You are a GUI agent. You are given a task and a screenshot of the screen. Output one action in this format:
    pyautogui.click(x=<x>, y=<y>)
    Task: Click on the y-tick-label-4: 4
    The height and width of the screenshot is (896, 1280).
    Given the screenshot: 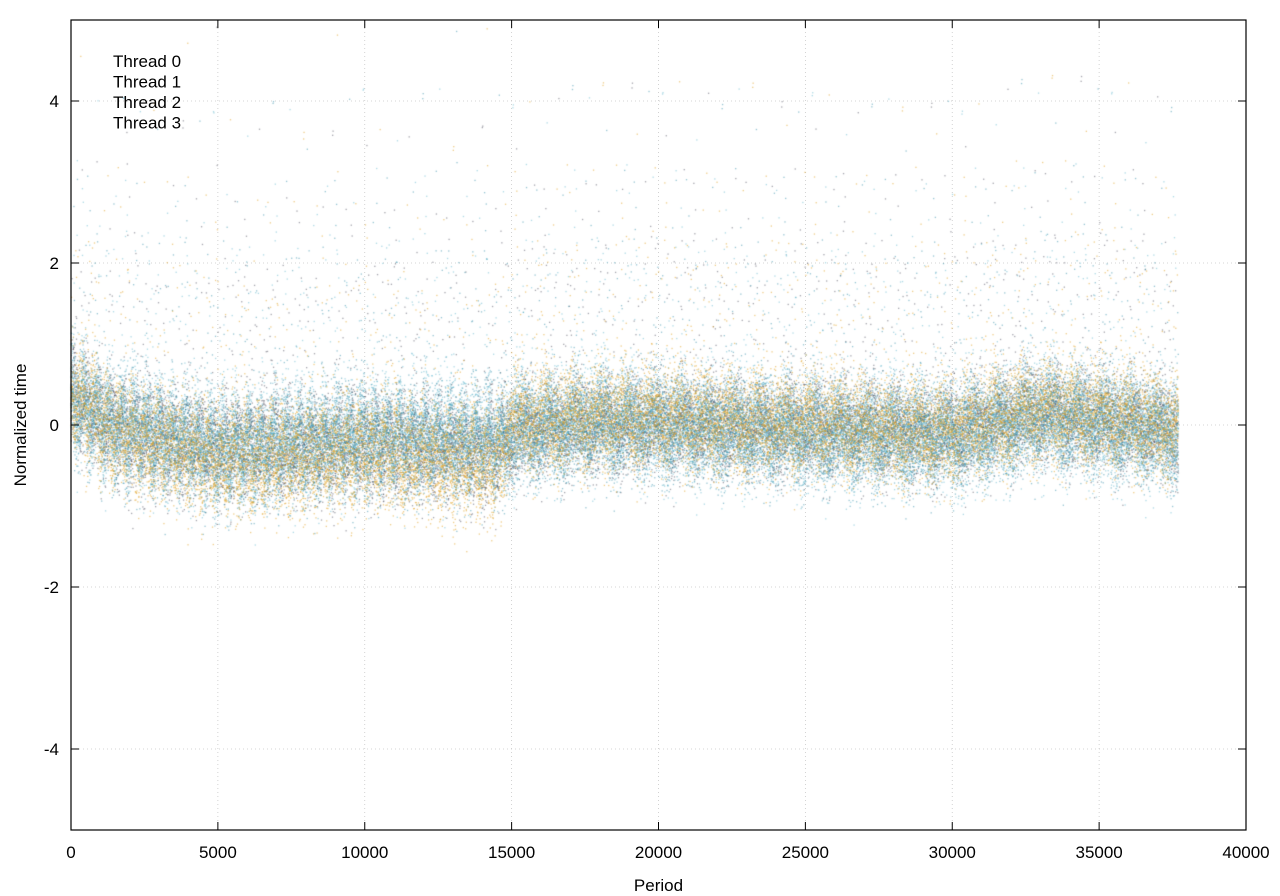 What is the action you would take?
    pyautogui.click(x=54, y=101)
    